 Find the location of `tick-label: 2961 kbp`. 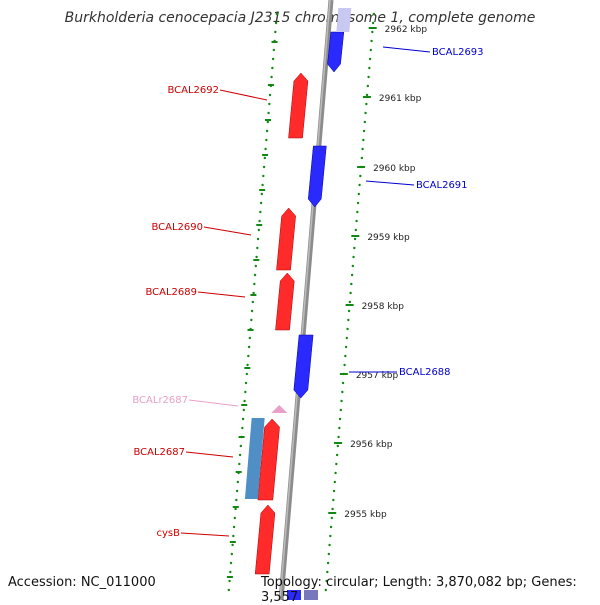

tick-label: 2961 kbp is located at coordinates (400, 99).